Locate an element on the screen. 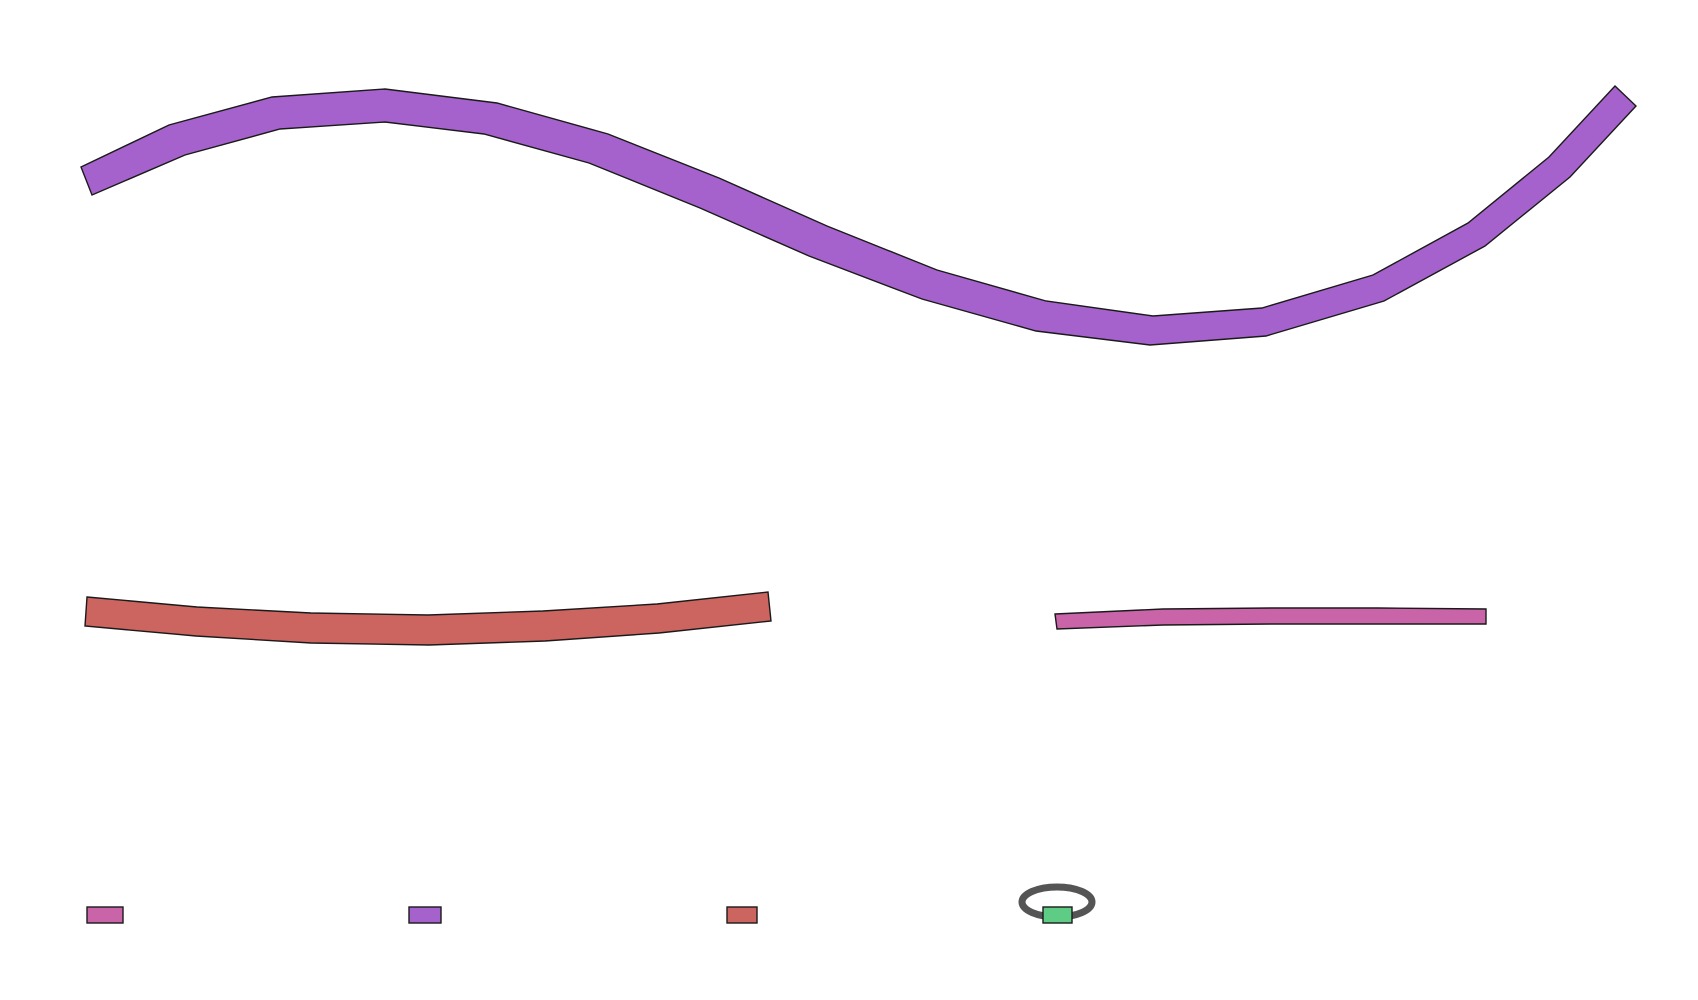 The image size is (1698, 1000). pink-band is located at coordinates (1270, 618).